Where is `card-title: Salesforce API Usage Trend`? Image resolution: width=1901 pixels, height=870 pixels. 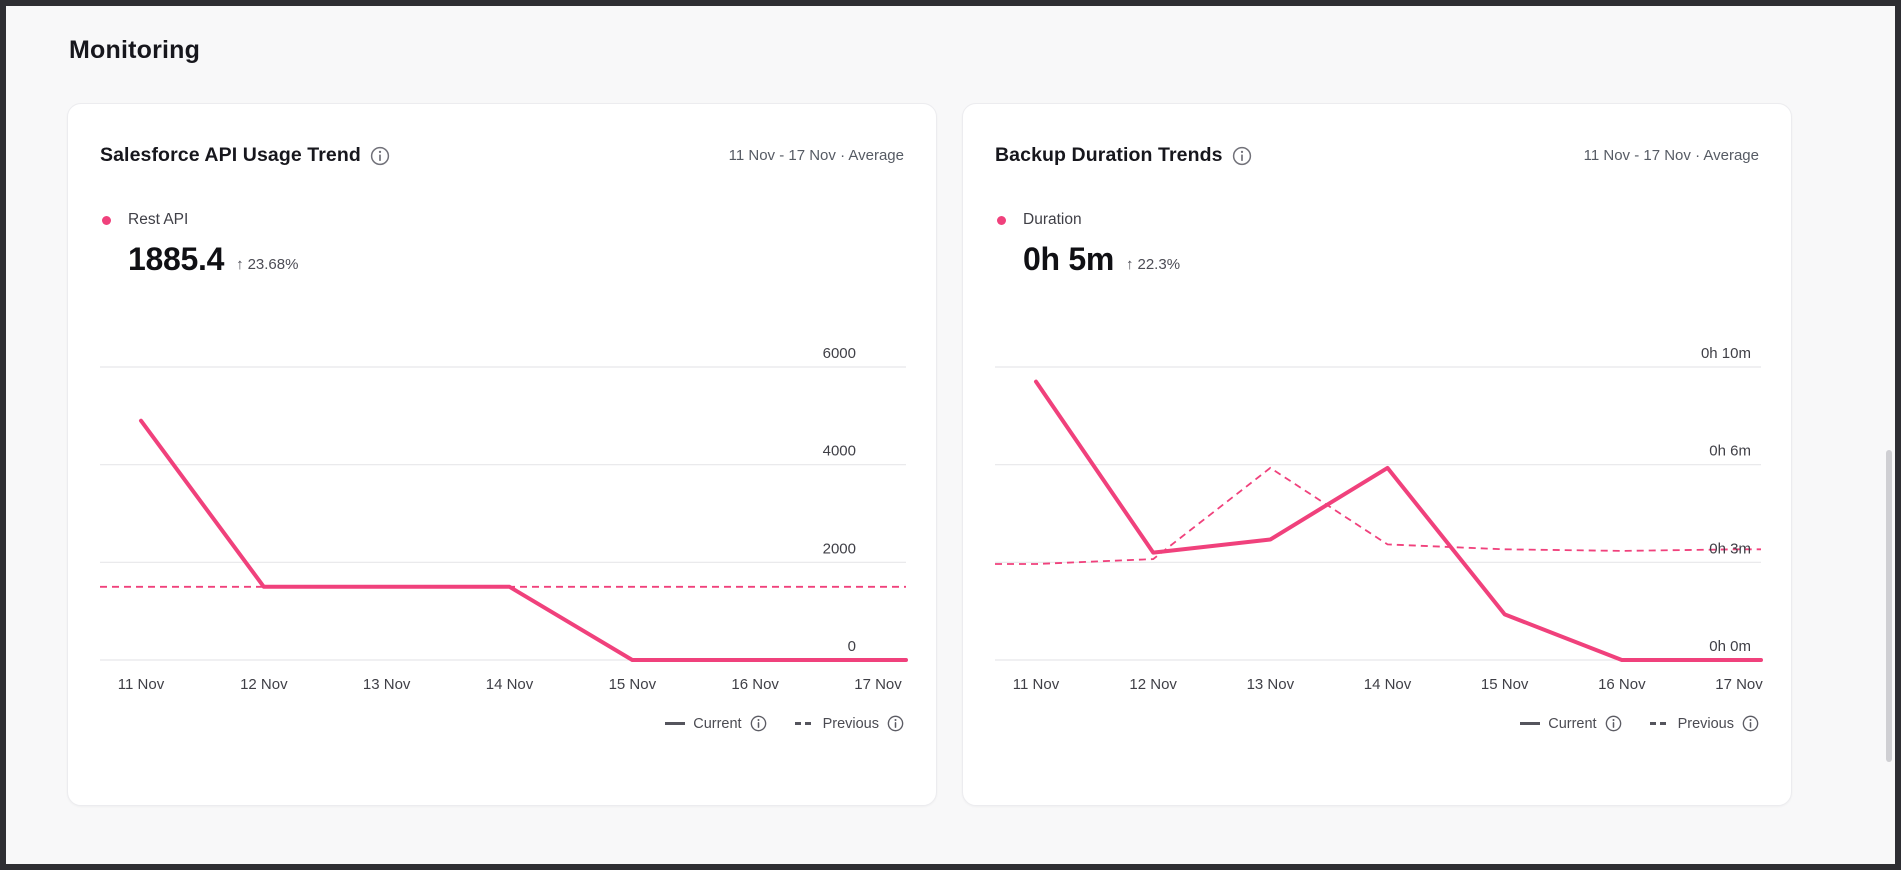 card-title: Salesforce API Usage Trend is located at coordinates (230, 155).